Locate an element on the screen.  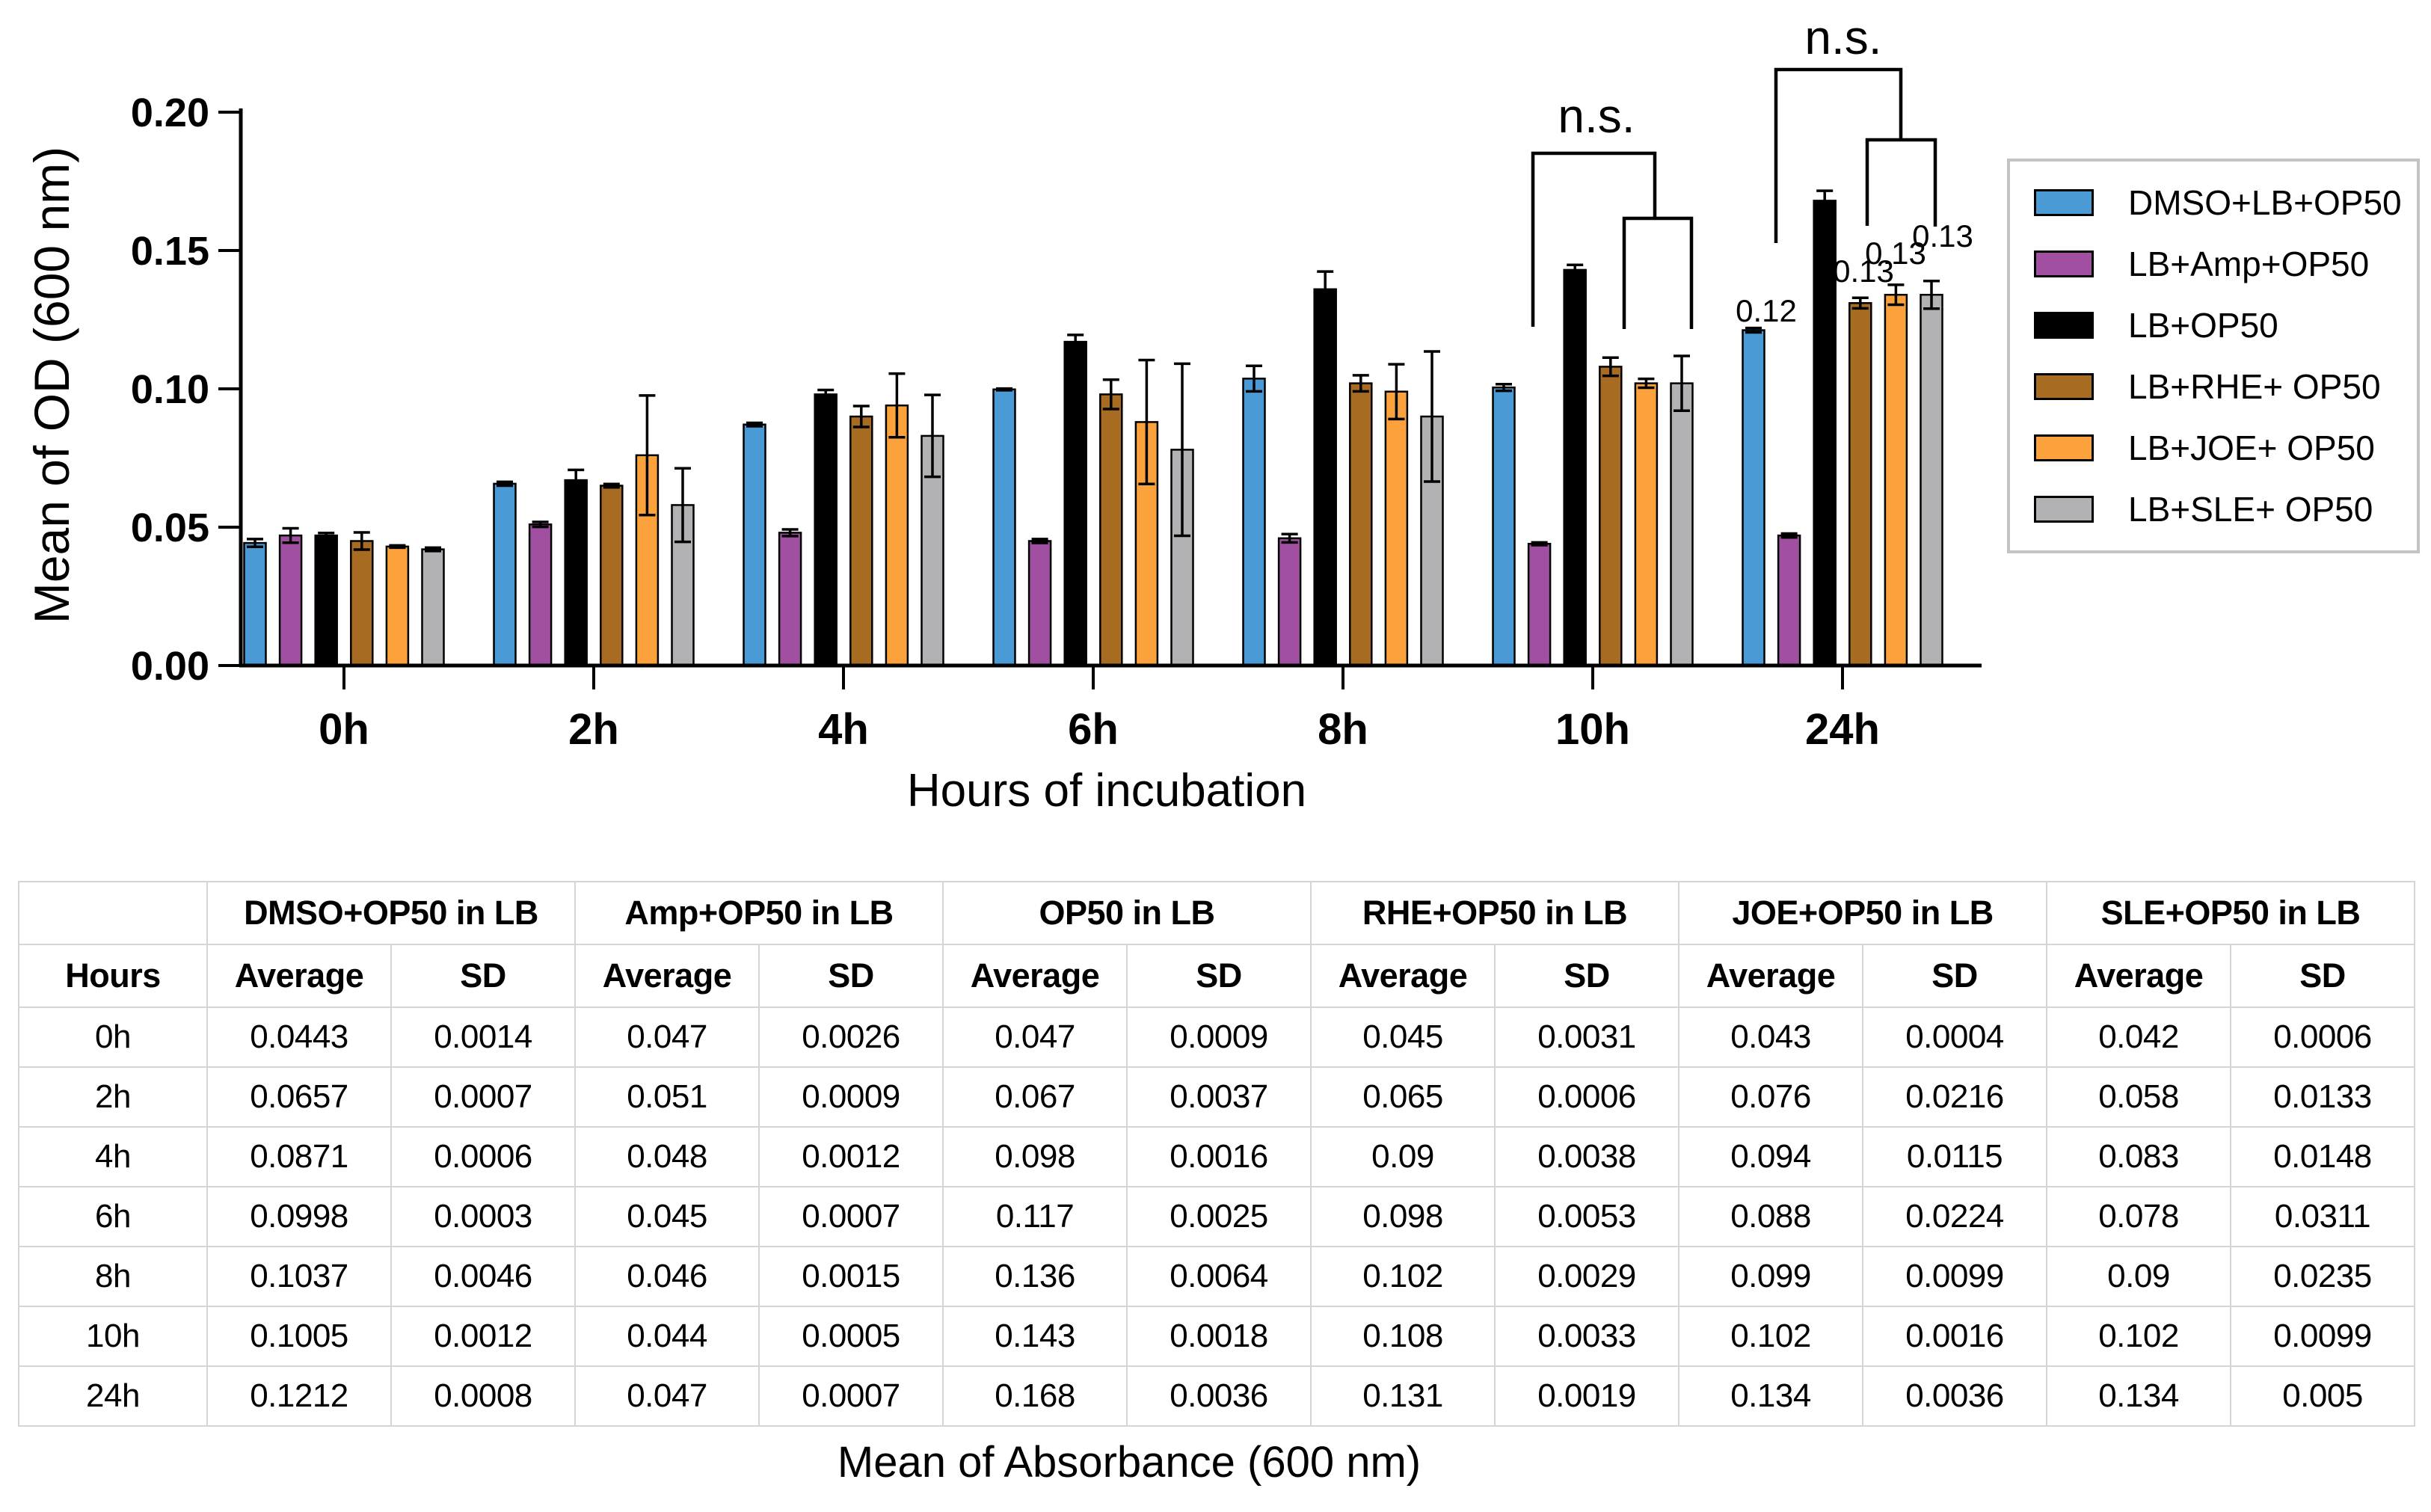
errorbar-lb-joe-op50-0h is located at coordinates (397, 547).